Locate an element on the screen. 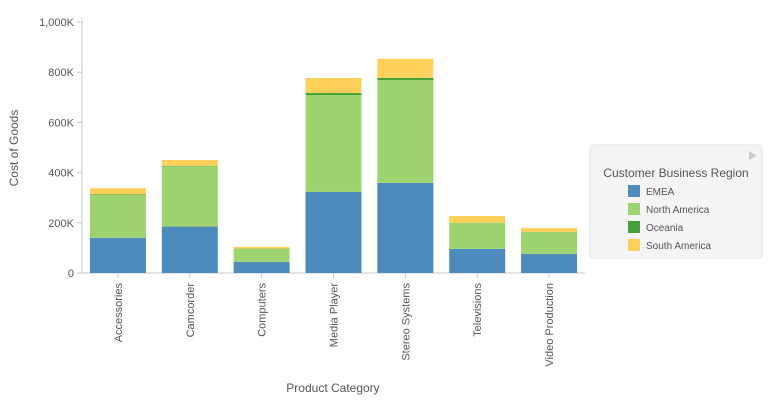 Image resolution: width=773 pixels, height=420 pixels. x-axis-title: Product Category is located at coordinates (332, 388).